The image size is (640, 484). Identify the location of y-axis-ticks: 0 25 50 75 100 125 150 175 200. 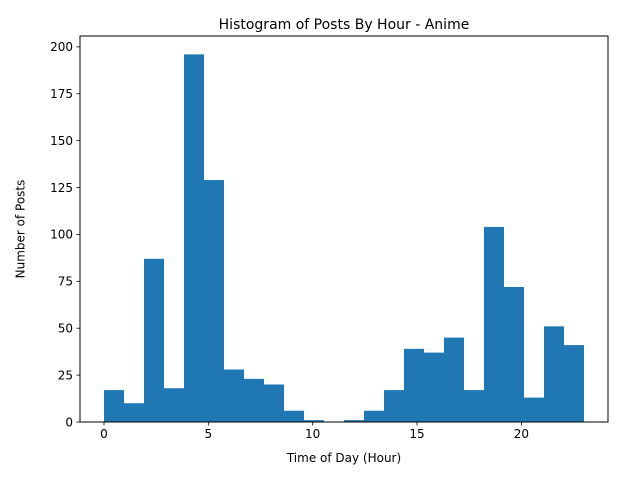
(65, 234).